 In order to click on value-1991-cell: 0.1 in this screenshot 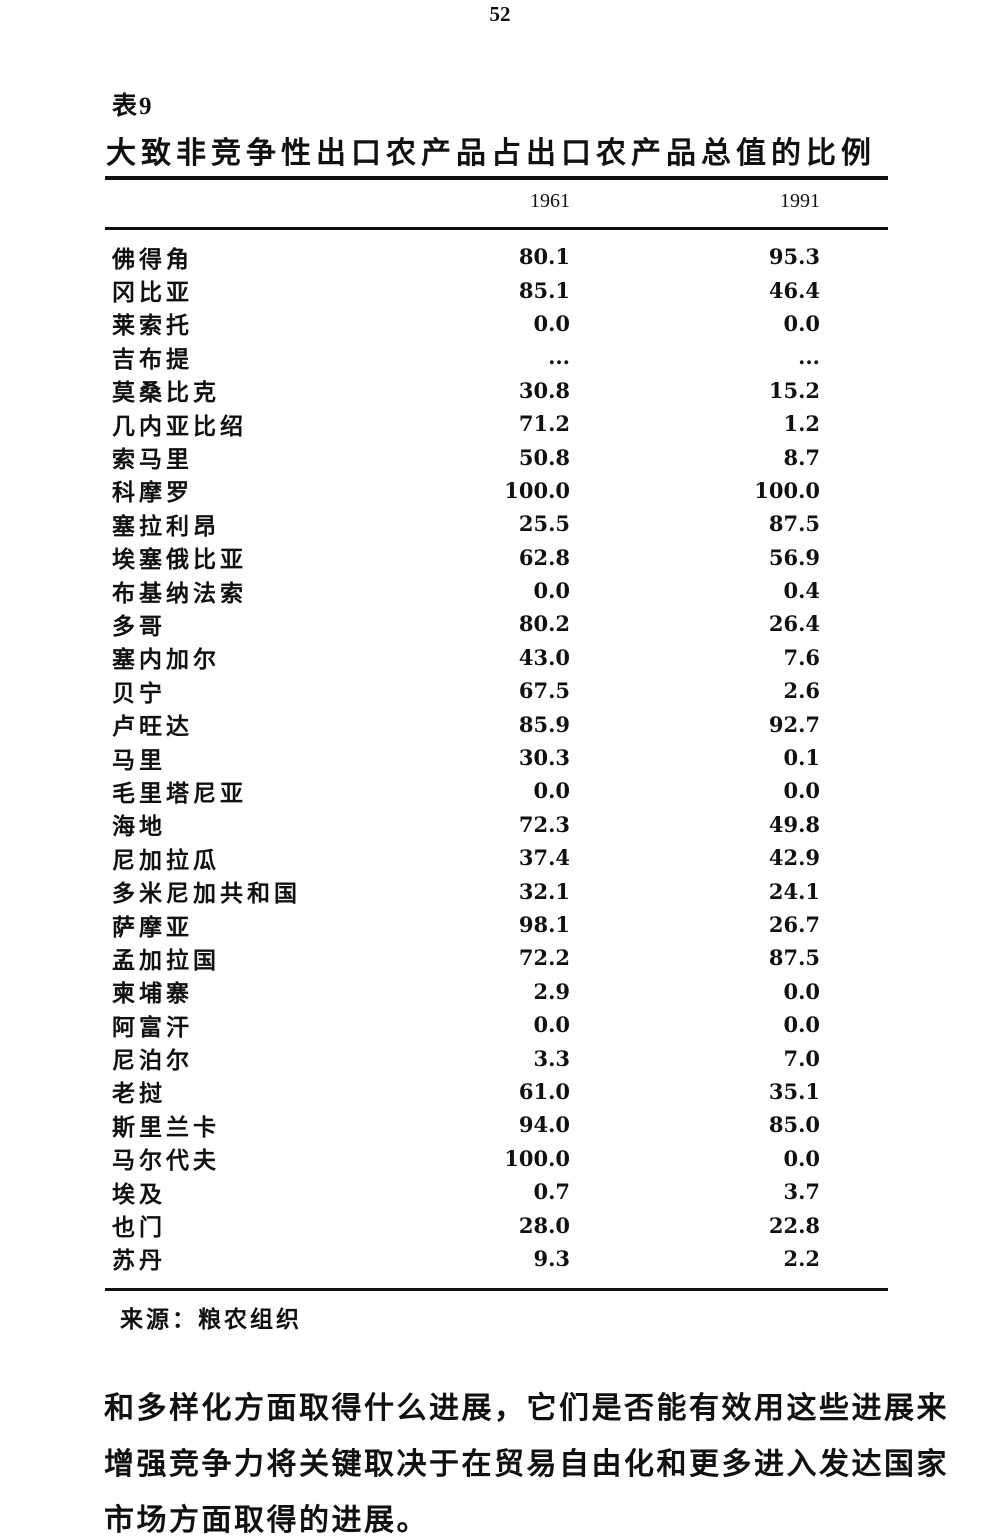, I will do `click(801, 758)`.